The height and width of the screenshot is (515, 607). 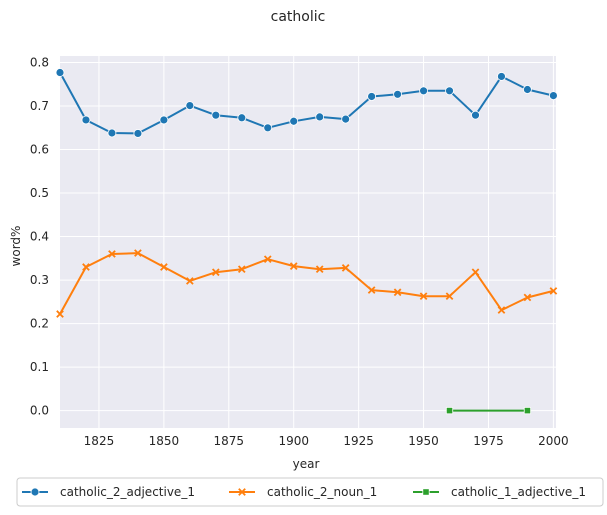 What do you see at coordinates (164, 441) in the screenshot?
I see `x-tick-label: 1850` at bounding box center [164, 441].